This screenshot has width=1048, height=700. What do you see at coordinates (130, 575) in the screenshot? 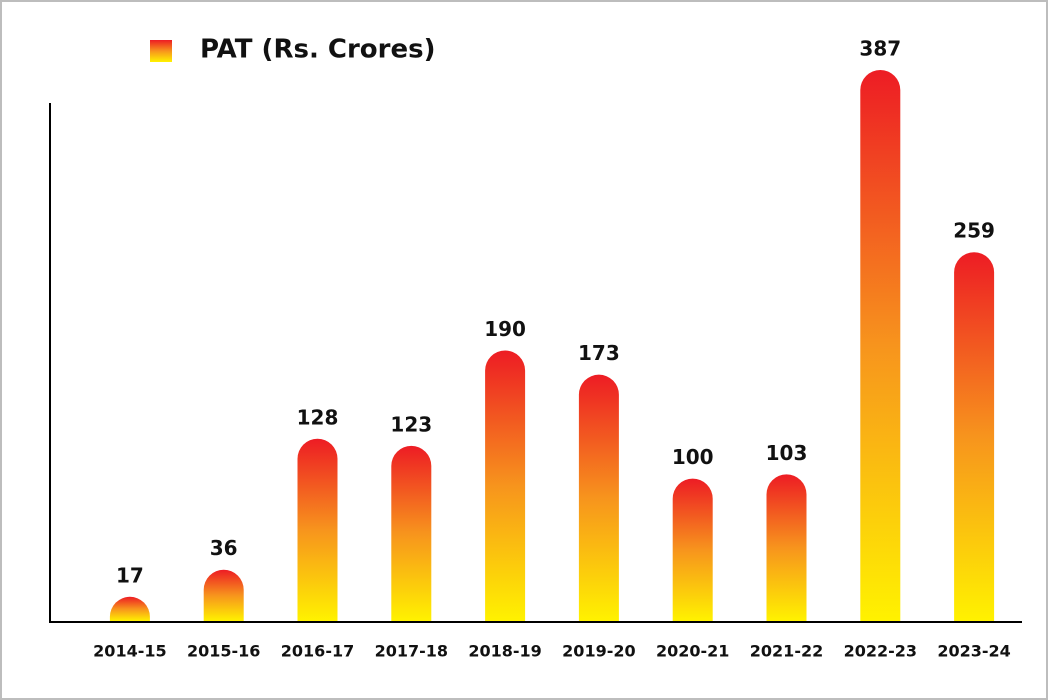
I see `value-label: 17` at bounding box center [130, 575].